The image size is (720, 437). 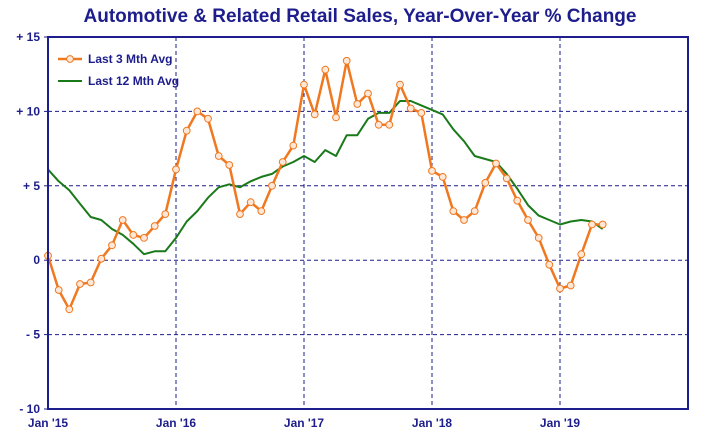 I want to click on x-tick-label: Jan '17, so click(x=304, y=423).